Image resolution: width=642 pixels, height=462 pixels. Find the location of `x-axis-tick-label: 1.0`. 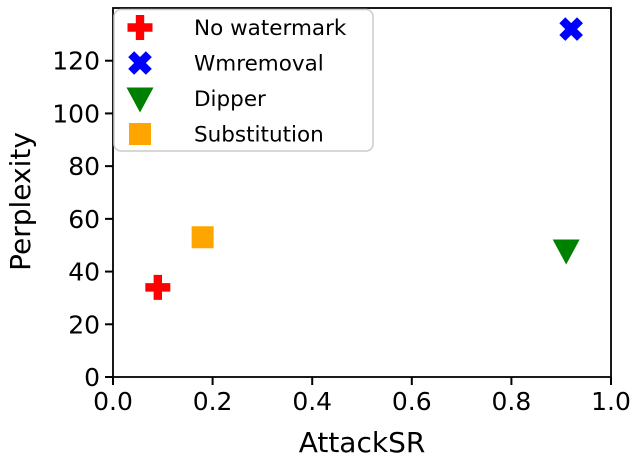

x-axis-tick-label: 1.0 is located at coordinates (611, 401).